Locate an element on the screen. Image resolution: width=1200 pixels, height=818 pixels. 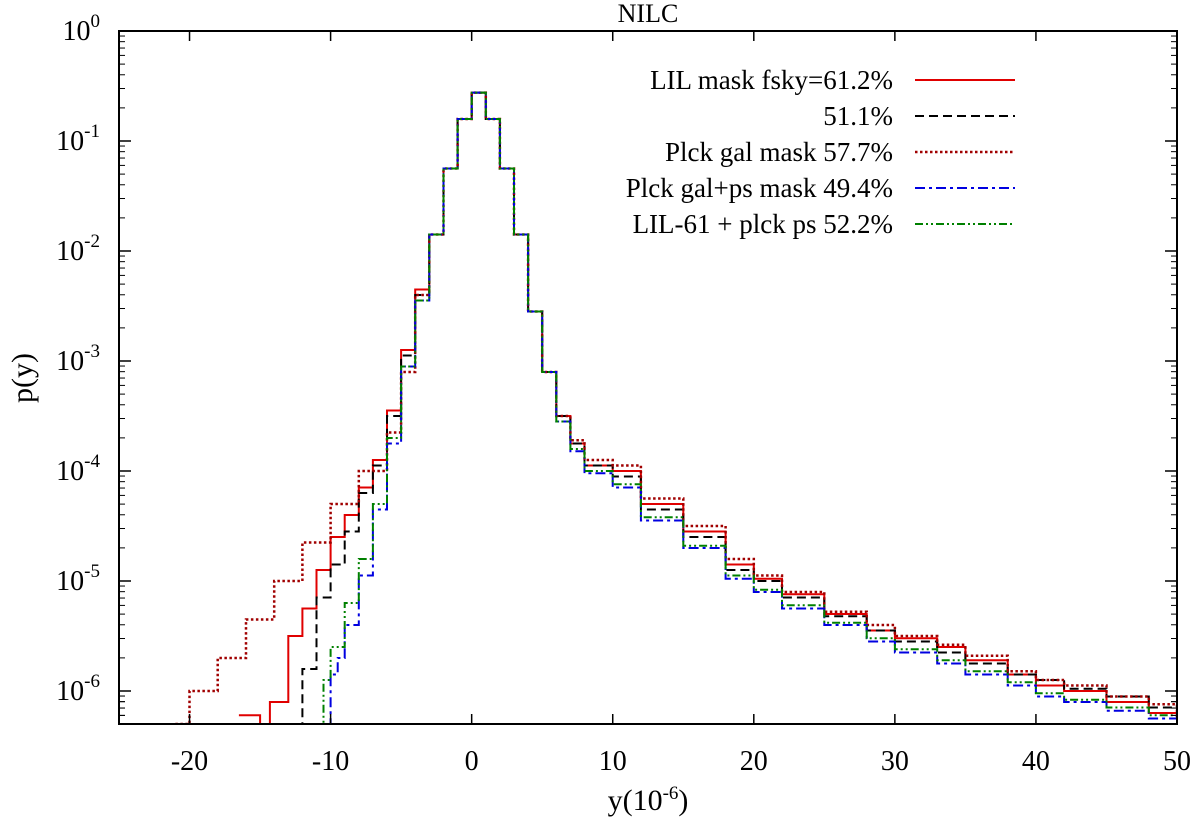
x-tick-label: 20 is located at coordinates (754, 761).